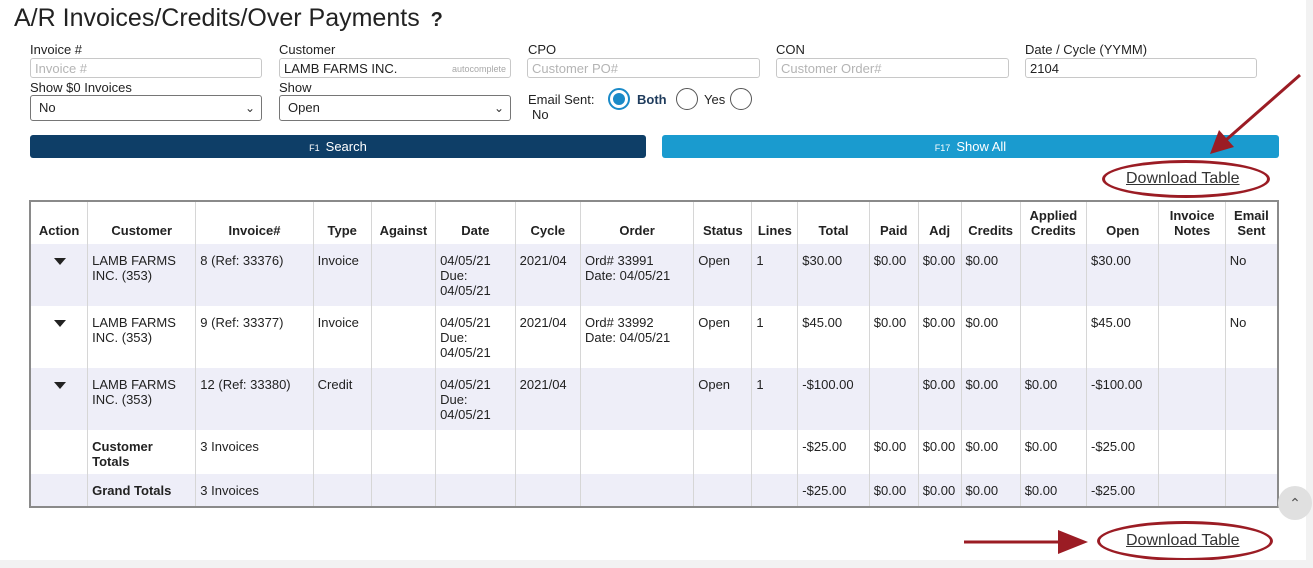 The width and height of the screenshot is (1313, 568). Describe the element at coordinates (1185, 541) in the screenshot. I see `annotation-oval-bottom` at that location.